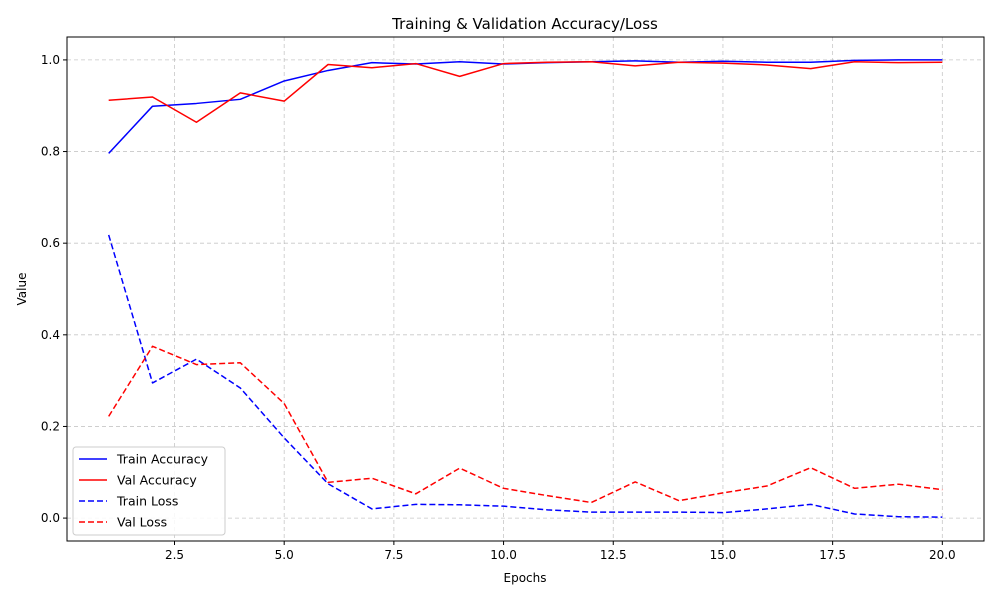  Describe the element at coordinates (147, 501) in the screenshot. I see `legend-label-train-loss: Train Loss` at that location.